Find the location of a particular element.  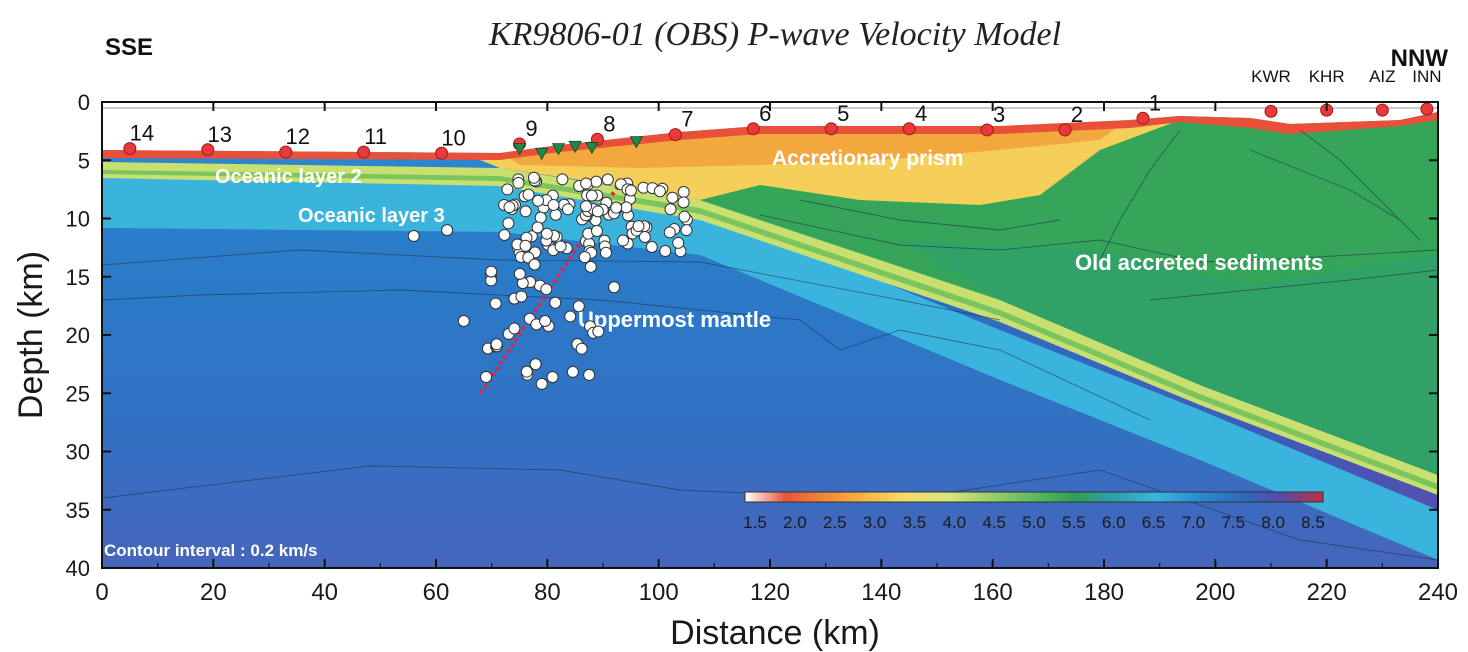

water-column is located at coordinates (770, 127).